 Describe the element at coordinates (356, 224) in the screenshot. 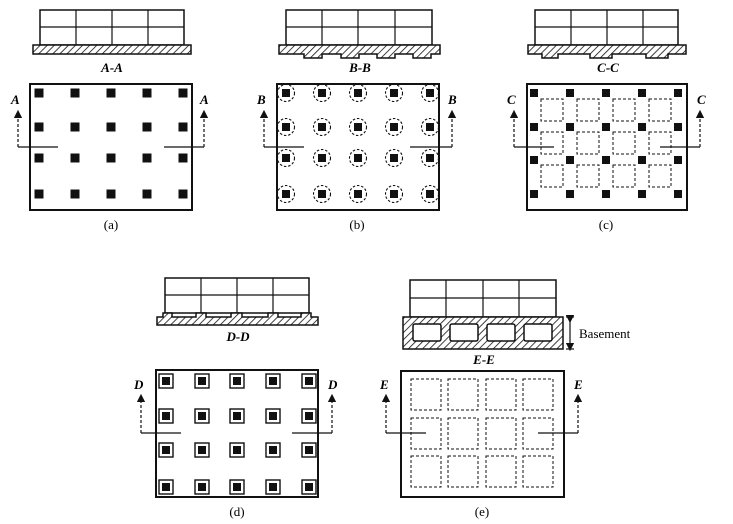

I see `caption-b: (b)` at that location.